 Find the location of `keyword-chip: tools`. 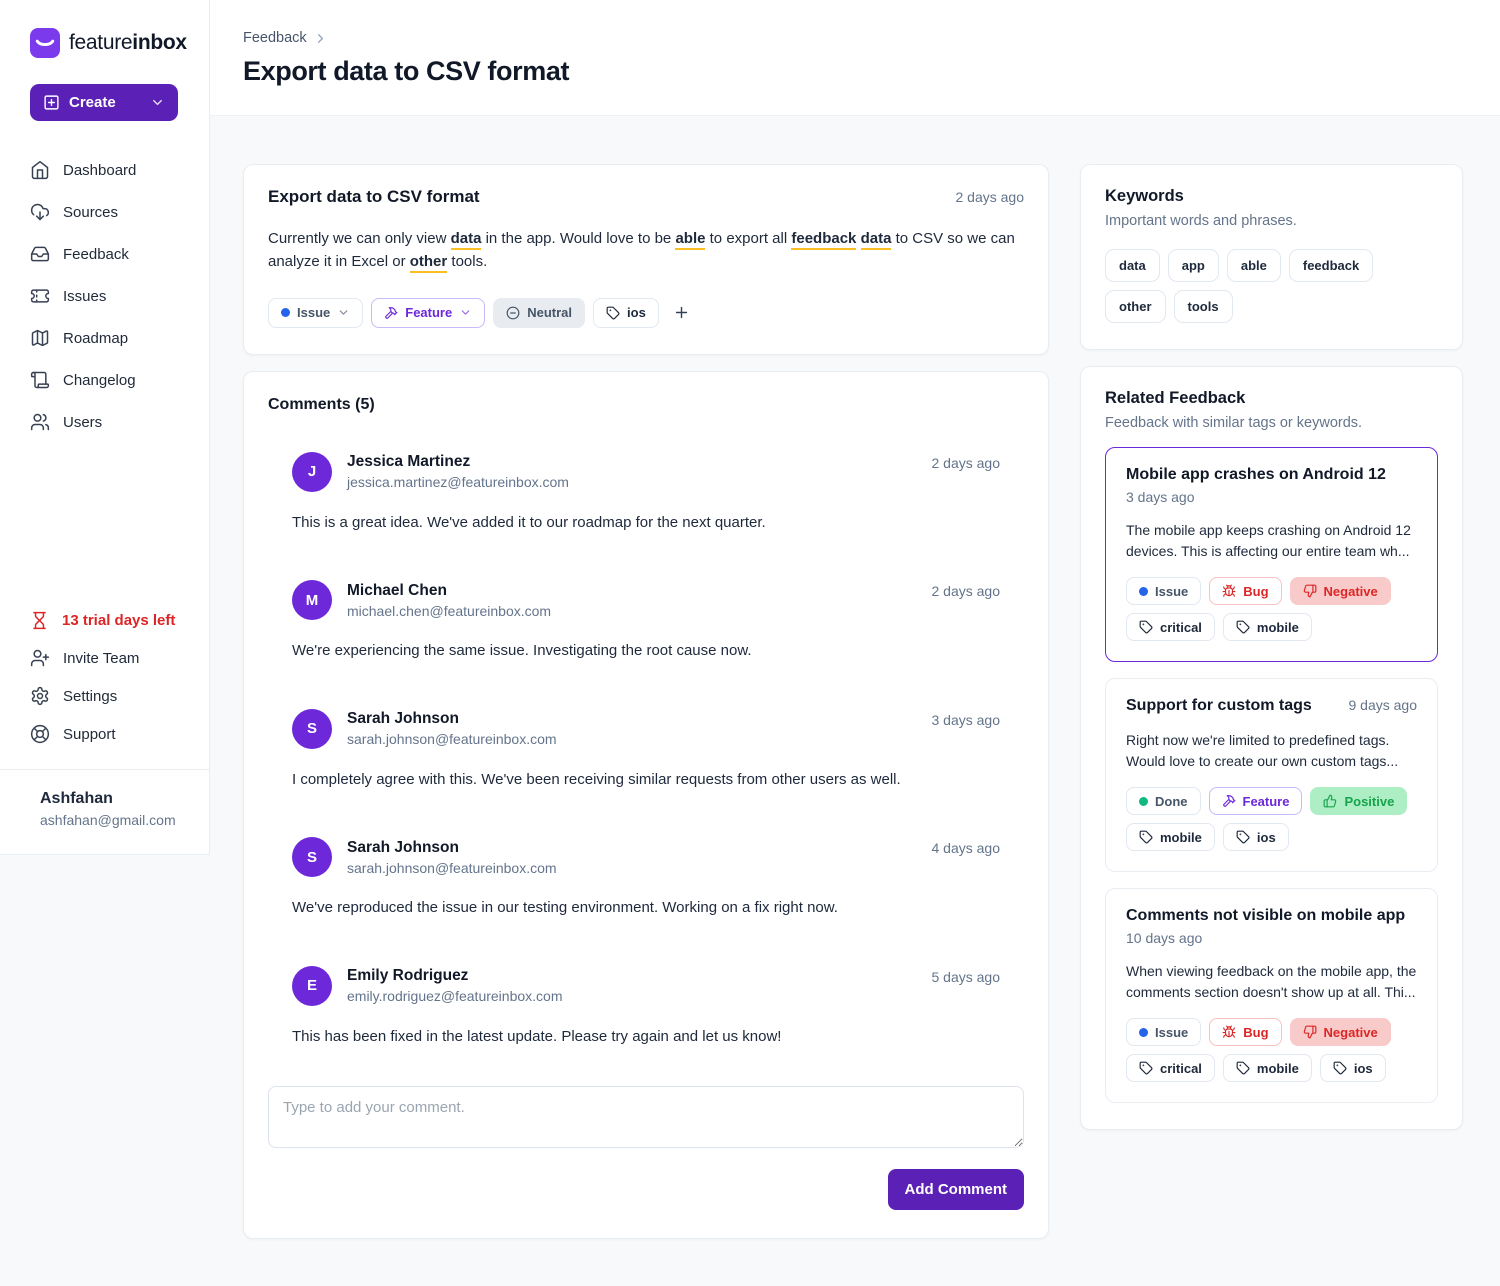

keyword-chip: tools is located at coordinates (1203, 306).